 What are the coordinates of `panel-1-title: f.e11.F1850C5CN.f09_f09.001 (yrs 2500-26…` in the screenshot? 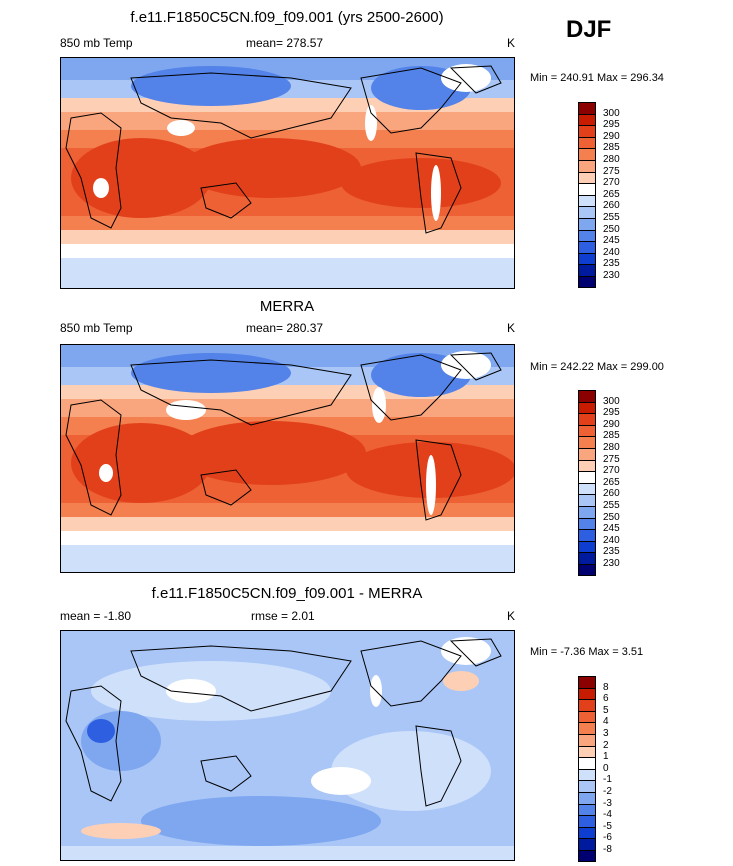 It's located at (287, 17).